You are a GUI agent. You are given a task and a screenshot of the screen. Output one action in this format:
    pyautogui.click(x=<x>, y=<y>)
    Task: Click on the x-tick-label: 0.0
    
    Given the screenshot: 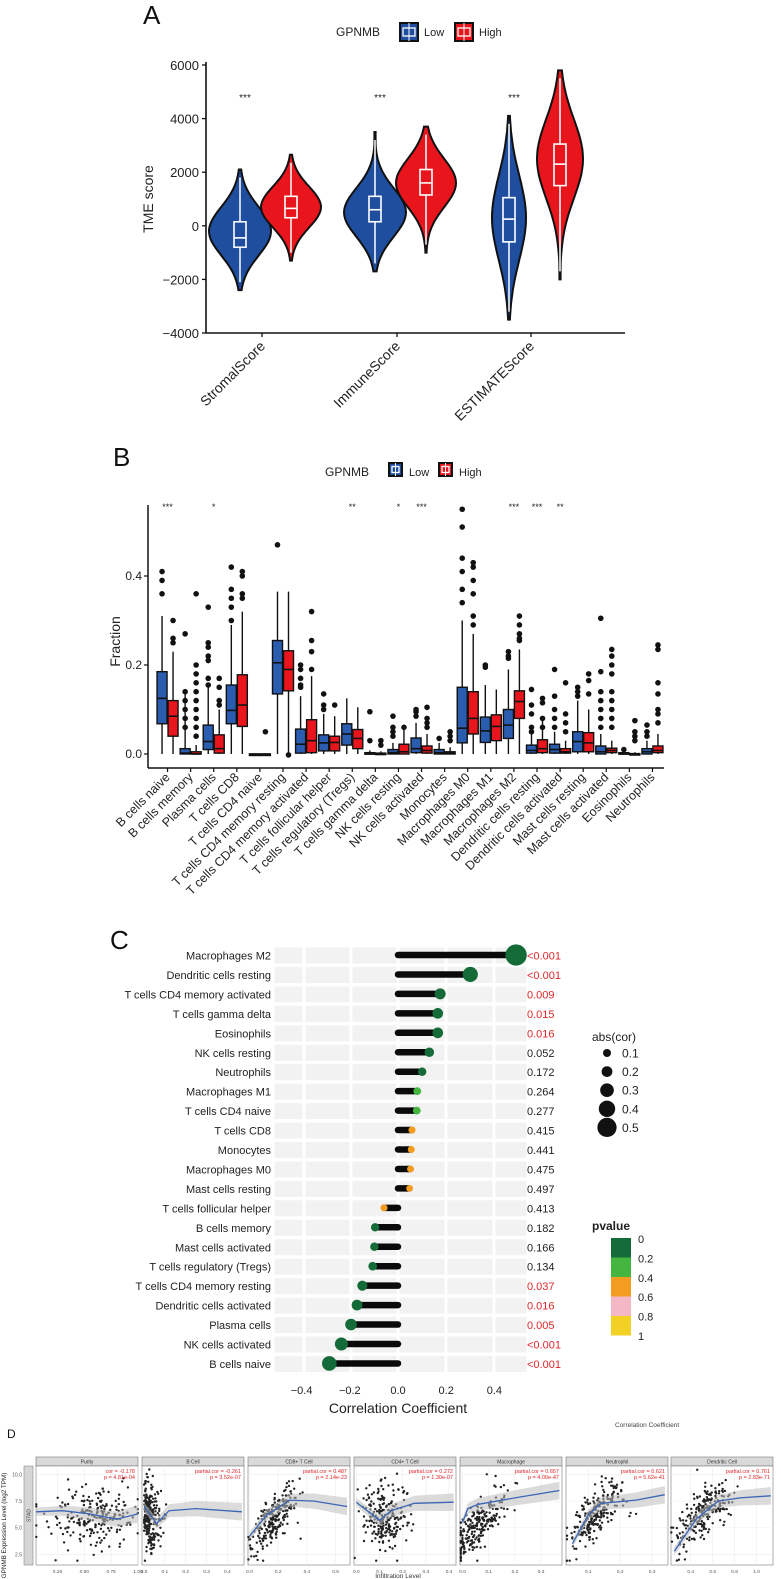 What is the action you would take?
    pyautogui.click(x=249, y=1572)
    